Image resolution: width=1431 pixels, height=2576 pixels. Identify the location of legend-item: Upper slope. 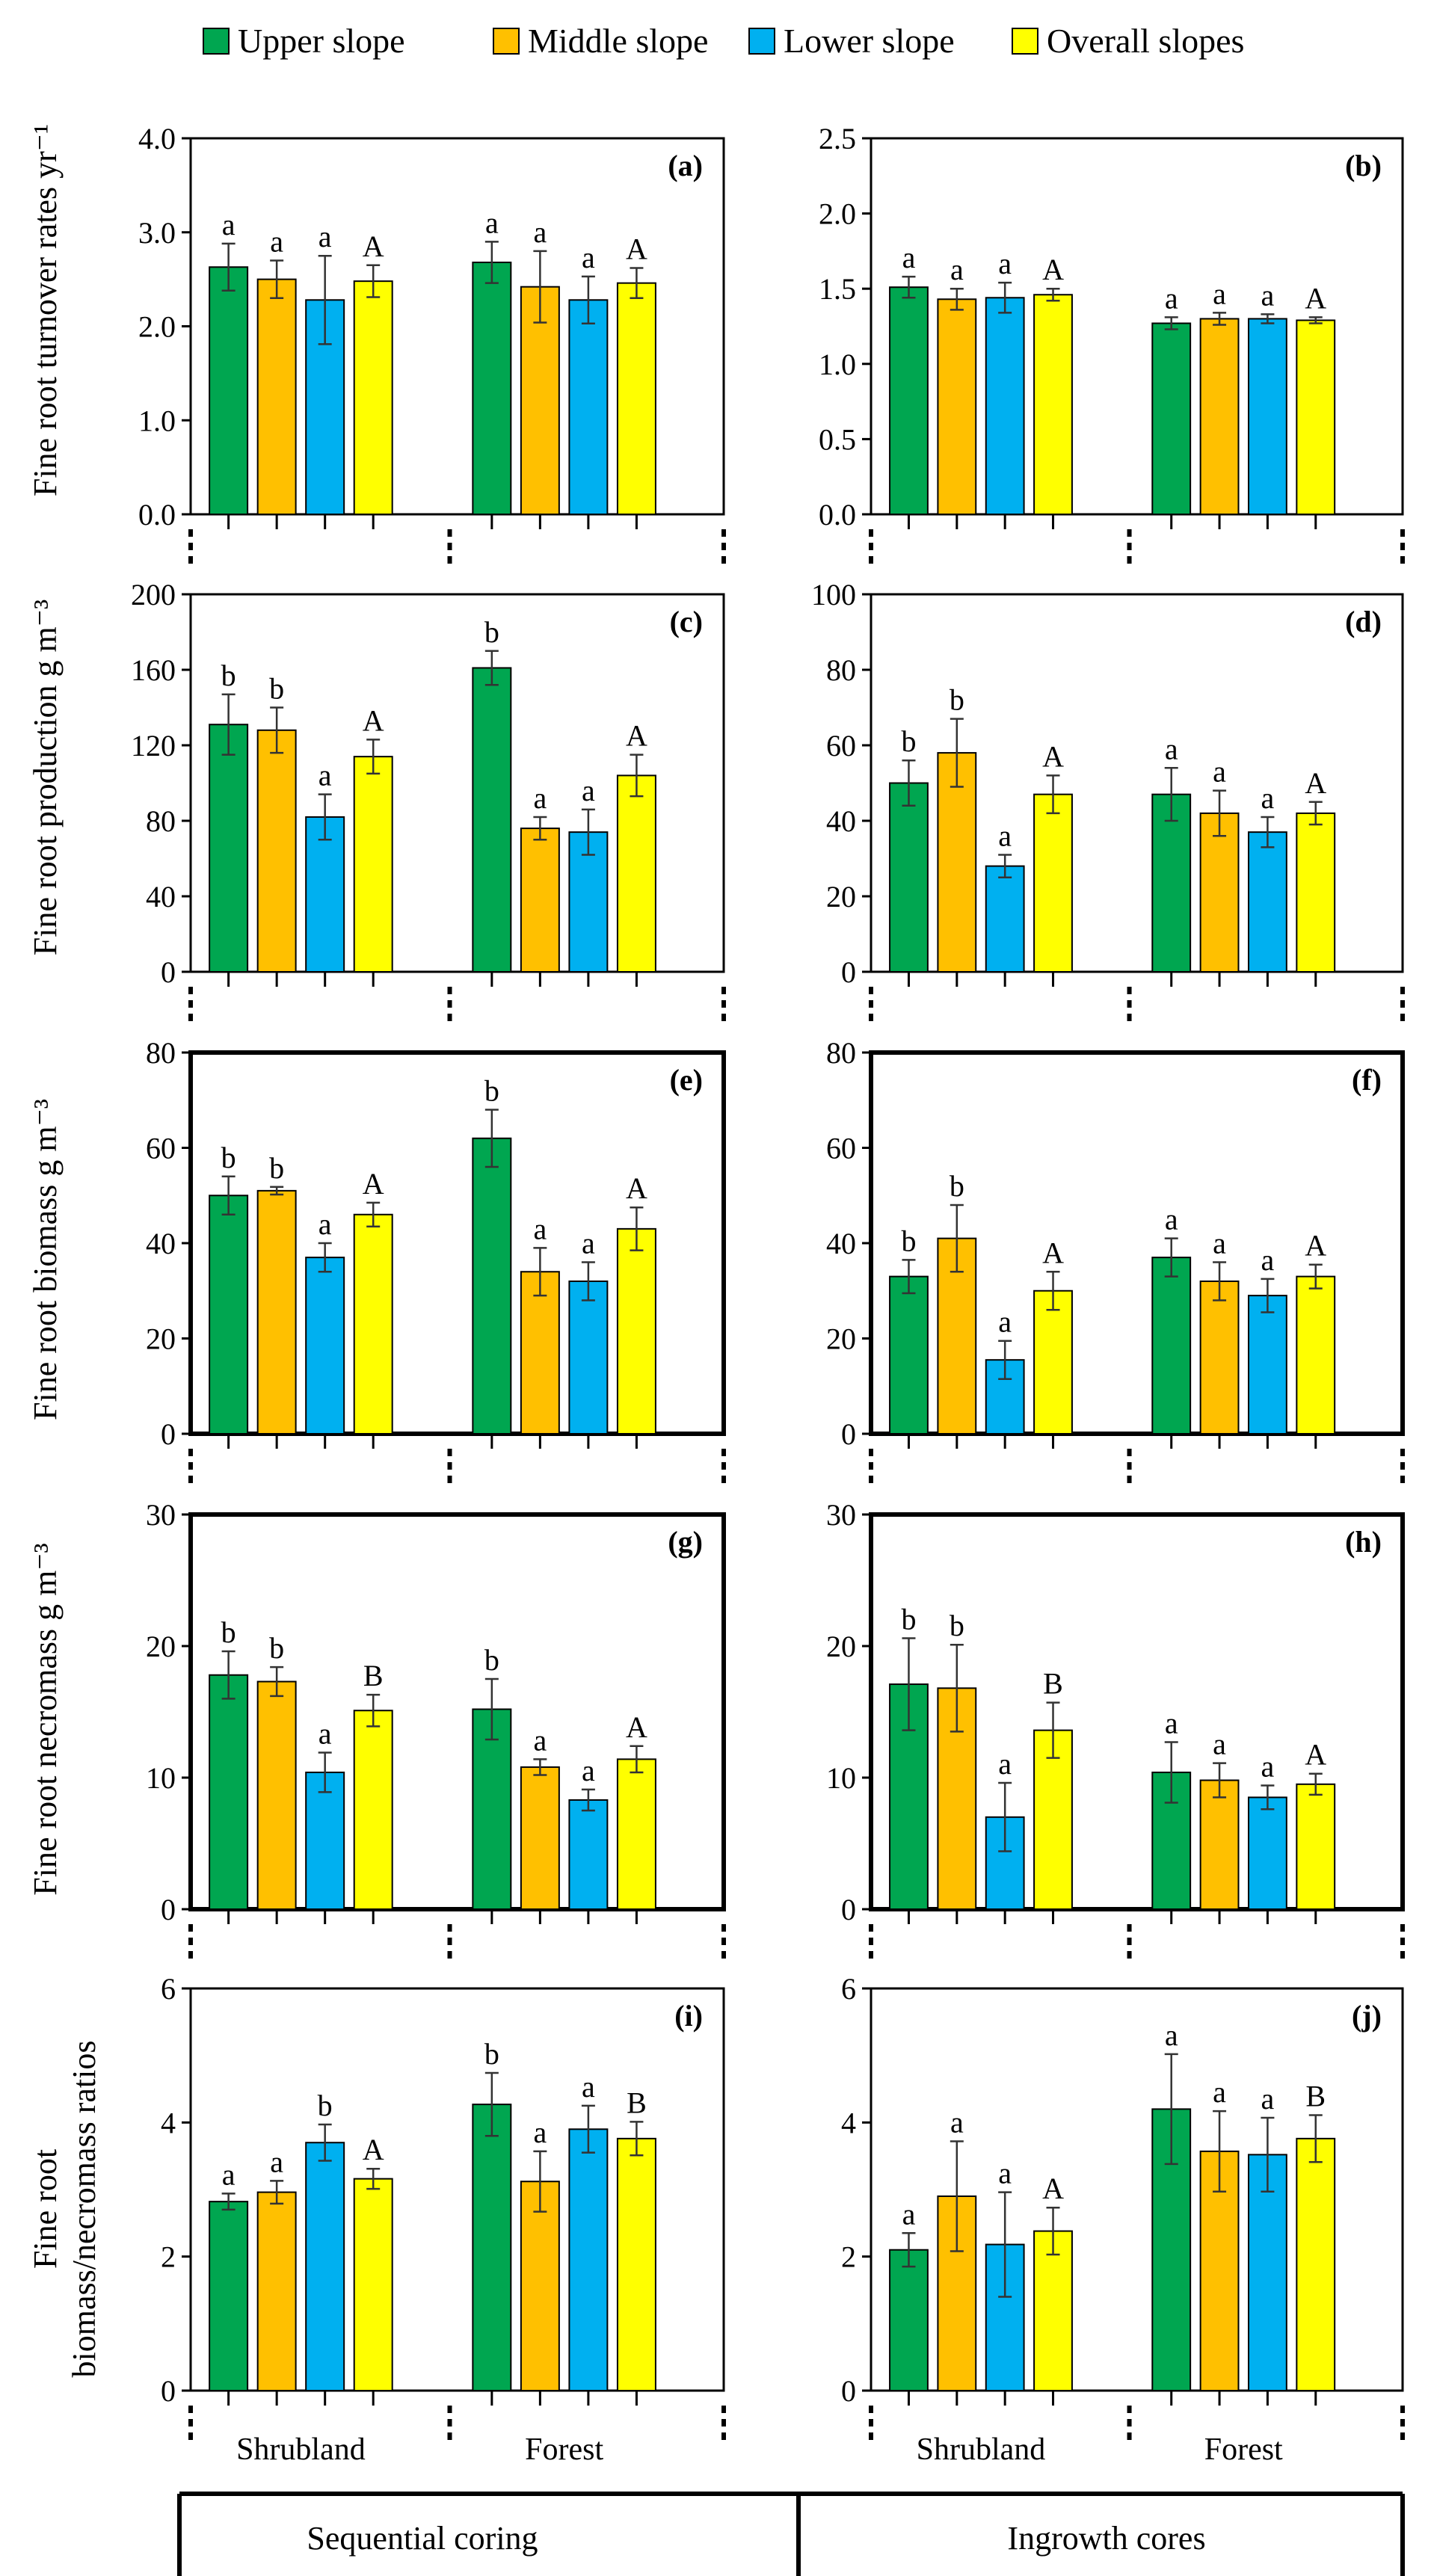
(304, 41).